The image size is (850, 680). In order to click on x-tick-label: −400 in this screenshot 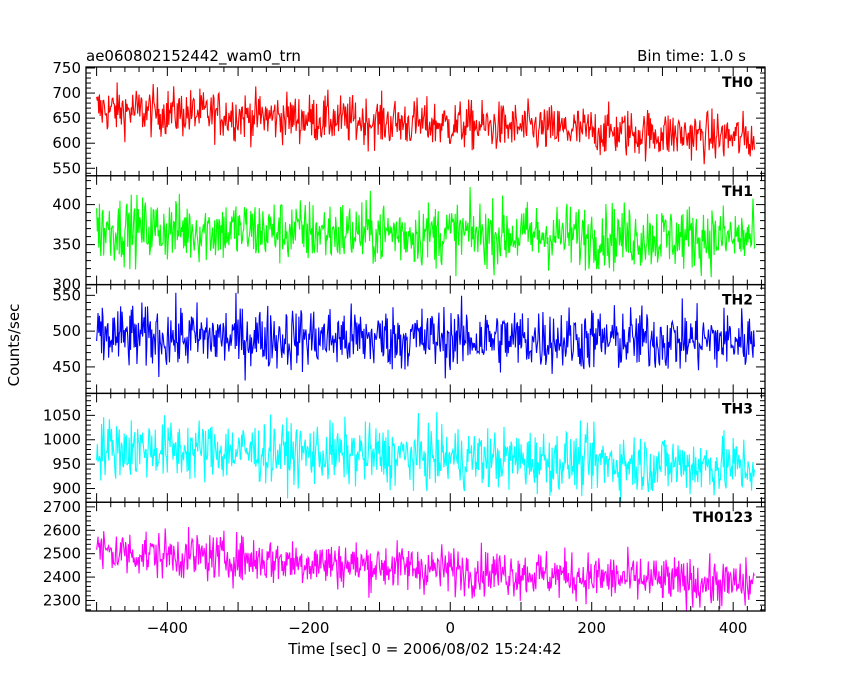, I will do `click(167, 628)`.